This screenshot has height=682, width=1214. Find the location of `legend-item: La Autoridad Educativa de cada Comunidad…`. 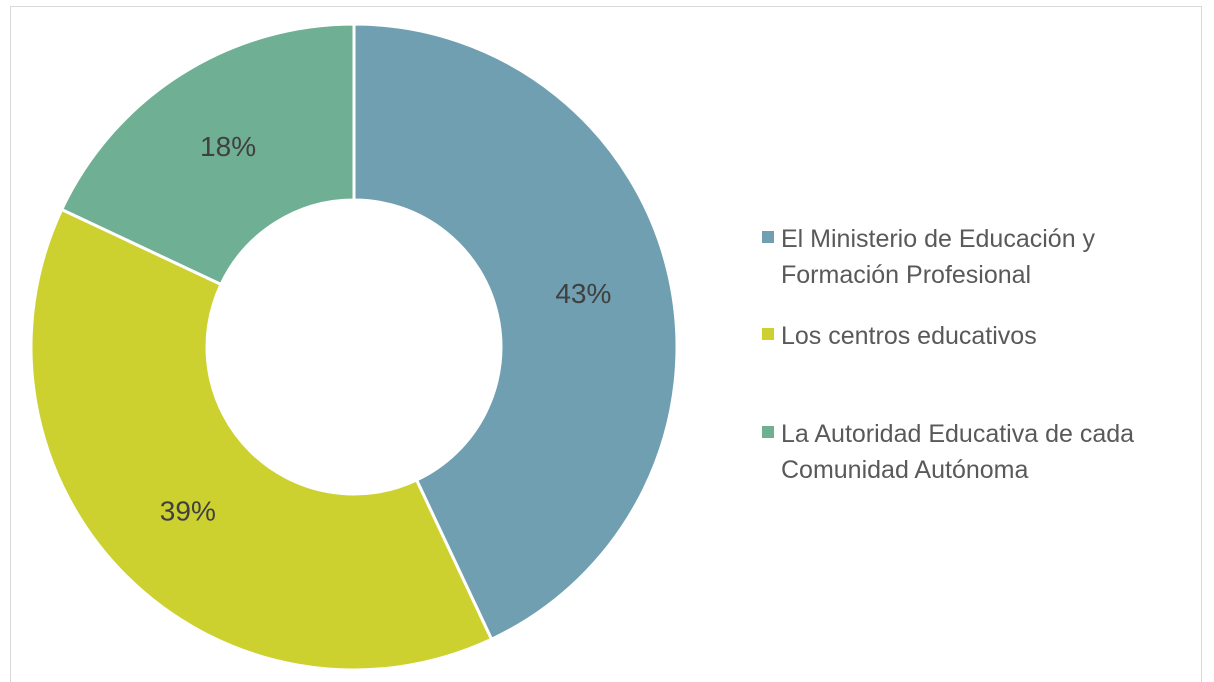

legend-item: La Autoridad Educativa de cada Comunidad… is located at coordinates (982, 452).